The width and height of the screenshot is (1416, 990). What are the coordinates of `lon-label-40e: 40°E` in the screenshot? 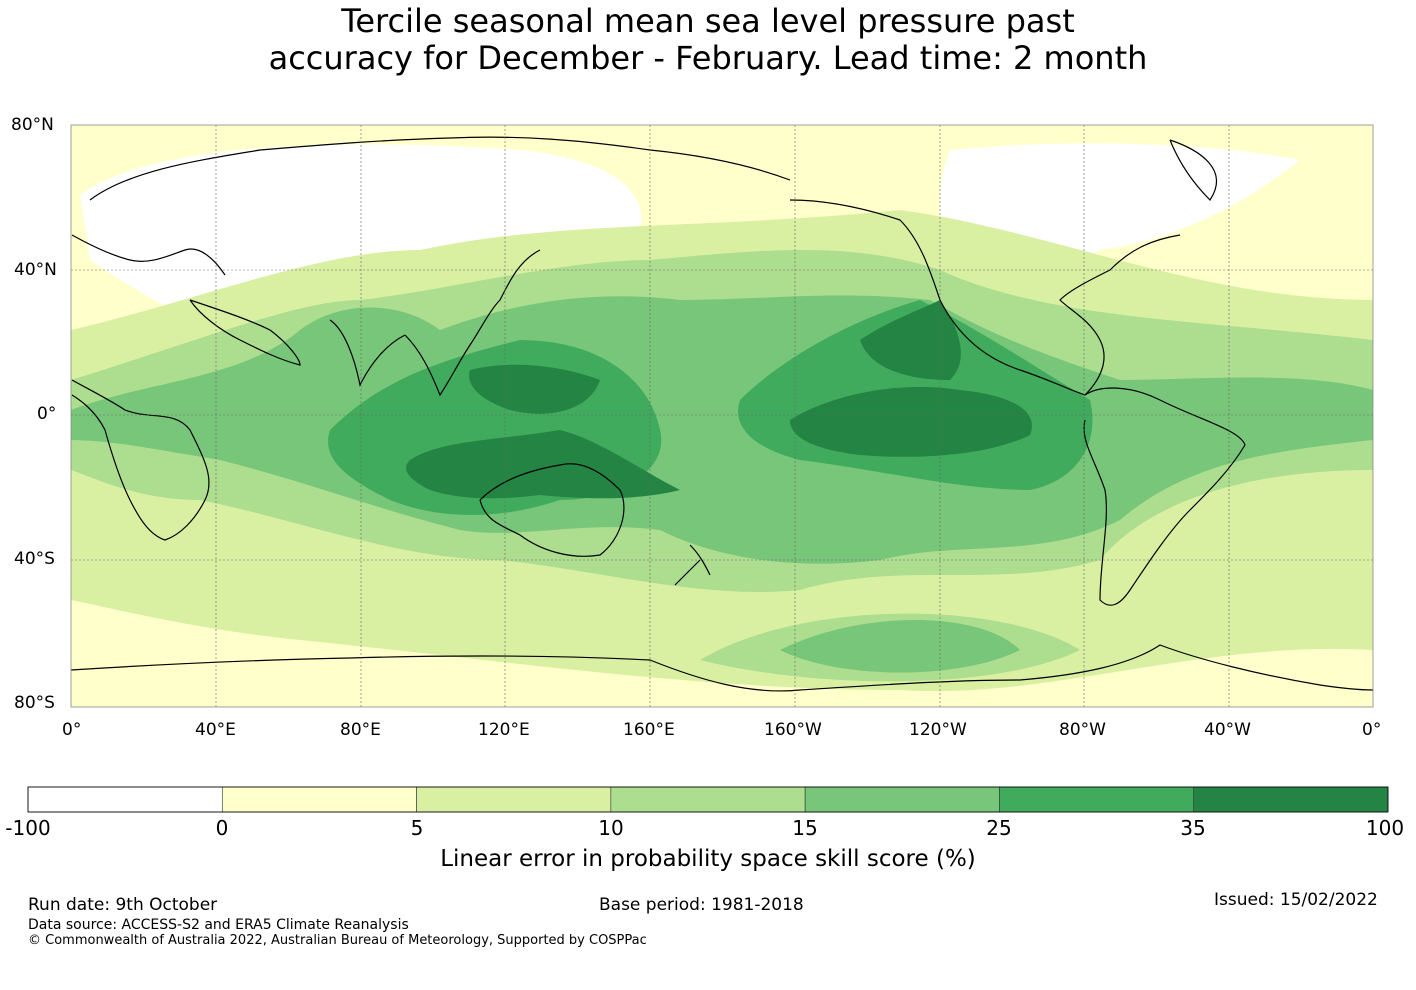 It's located at (215, 730).